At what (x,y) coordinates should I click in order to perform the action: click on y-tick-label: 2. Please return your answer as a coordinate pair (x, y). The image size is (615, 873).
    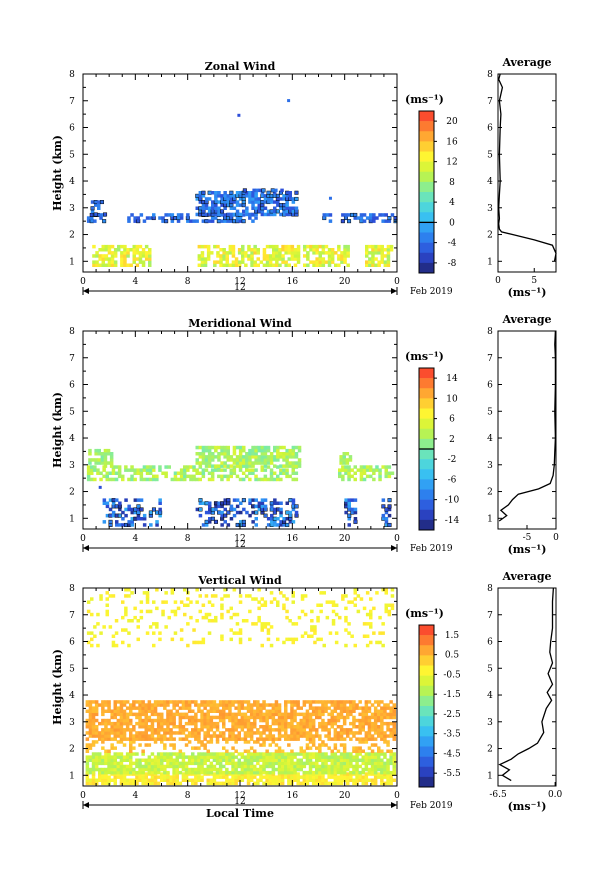
    Looking at the image, I should click on (72, 493).